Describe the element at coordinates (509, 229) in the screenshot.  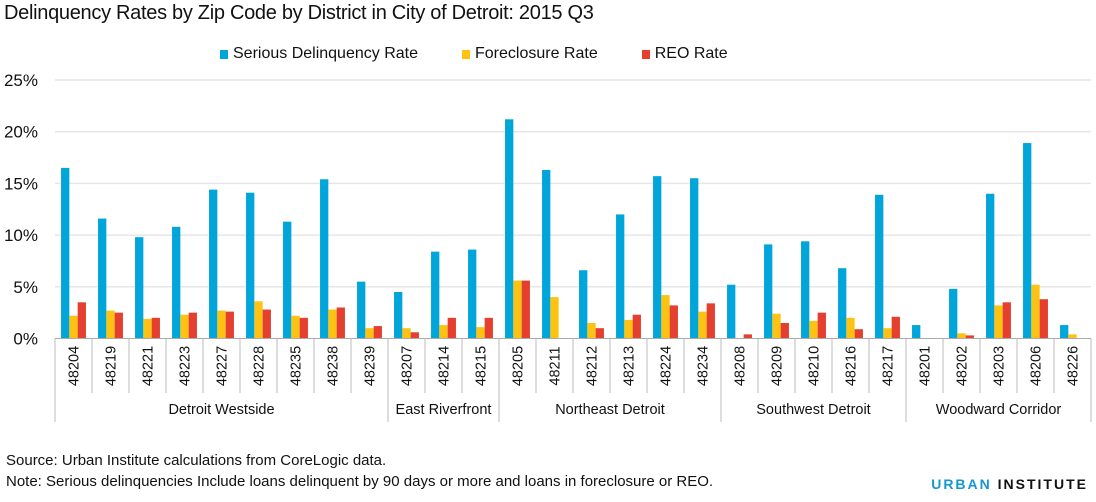
I see `bar-48205-s0` at that location.